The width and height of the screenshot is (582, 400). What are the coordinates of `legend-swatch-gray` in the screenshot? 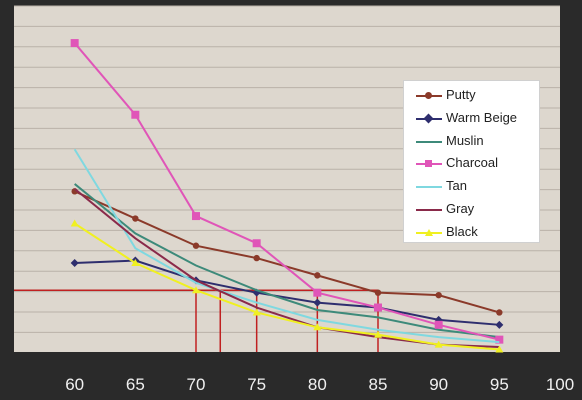 It's located at (429, 209).